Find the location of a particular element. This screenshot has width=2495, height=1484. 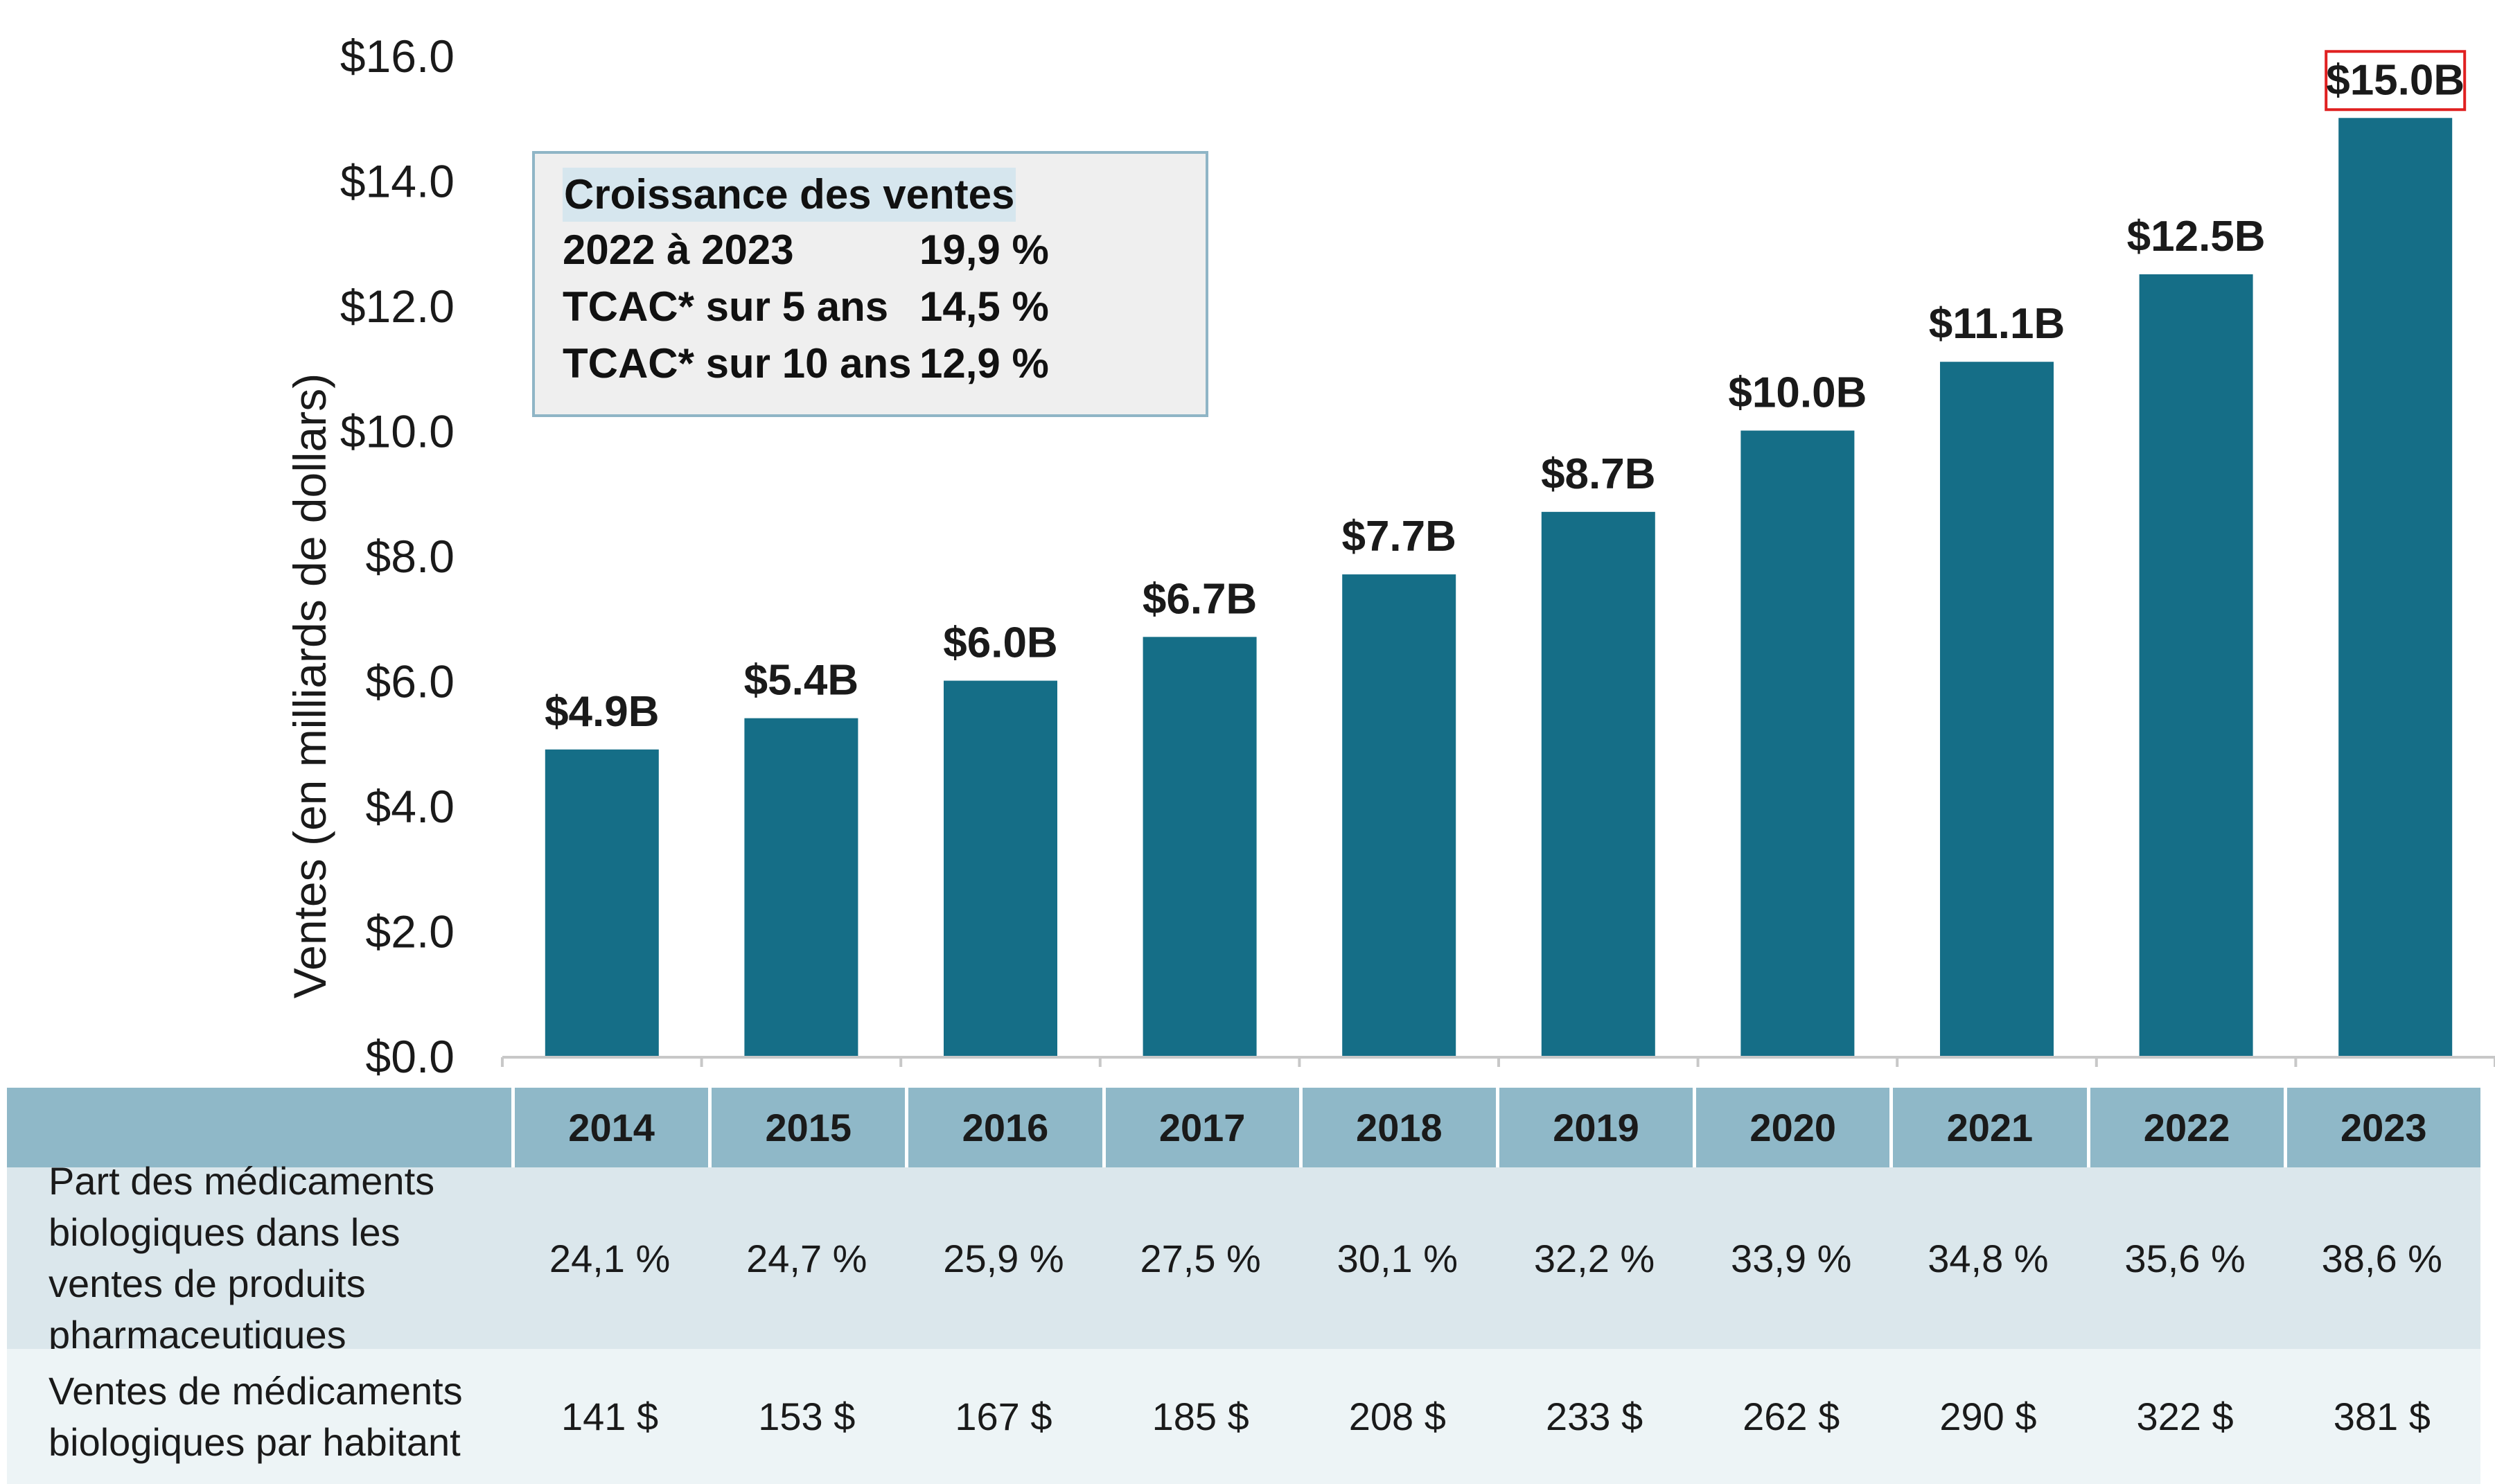

table-cell: 290 $ is located at coordinates (1988, 1416).